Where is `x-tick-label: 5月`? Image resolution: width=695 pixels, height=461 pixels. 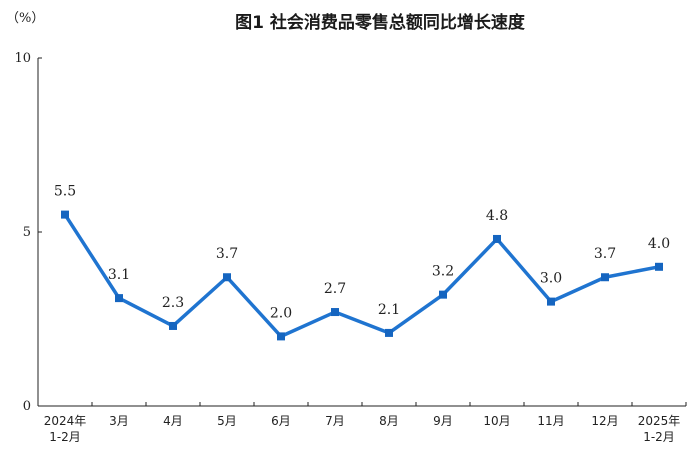
x-tick-label: 5月 is located at coordinates (227, 421).